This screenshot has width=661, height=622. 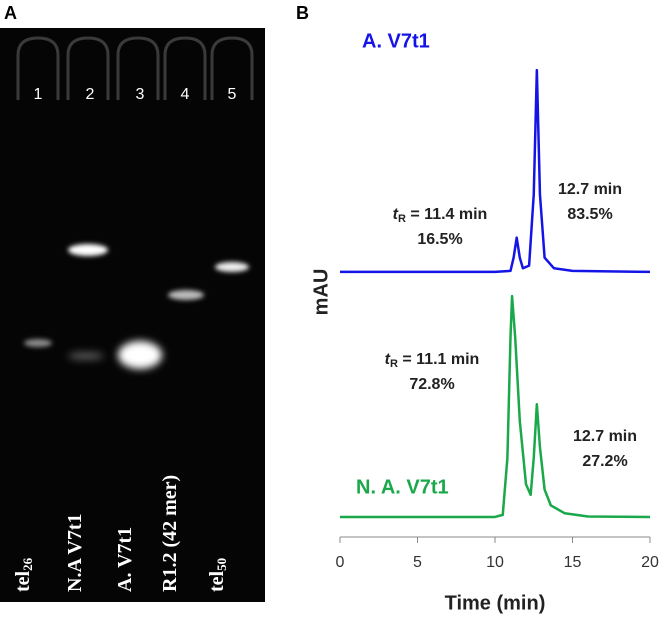 I want to click on x-tick-label: 10, so click(x=495, y=562).